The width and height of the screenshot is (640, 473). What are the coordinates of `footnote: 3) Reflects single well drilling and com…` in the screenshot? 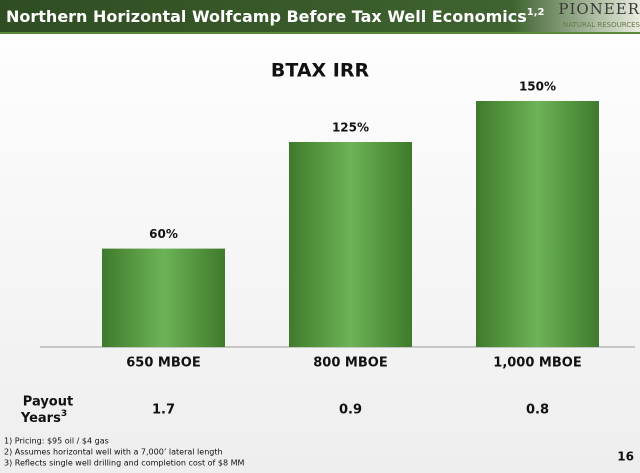 It's located at (124, 463).